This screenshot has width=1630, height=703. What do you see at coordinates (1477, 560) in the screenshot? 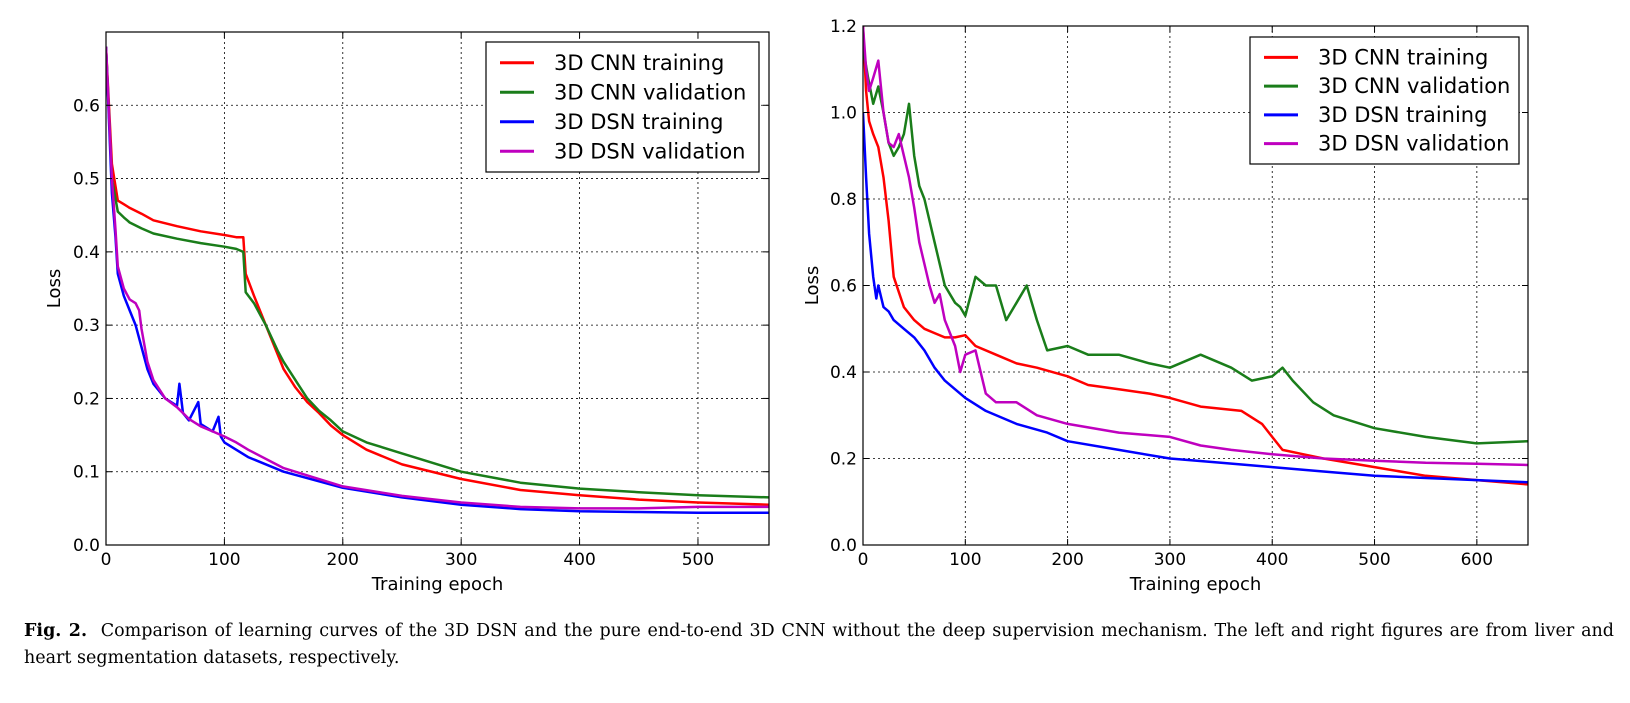
I see `x-tick-label: 600` at bounding box center [1477, 560].